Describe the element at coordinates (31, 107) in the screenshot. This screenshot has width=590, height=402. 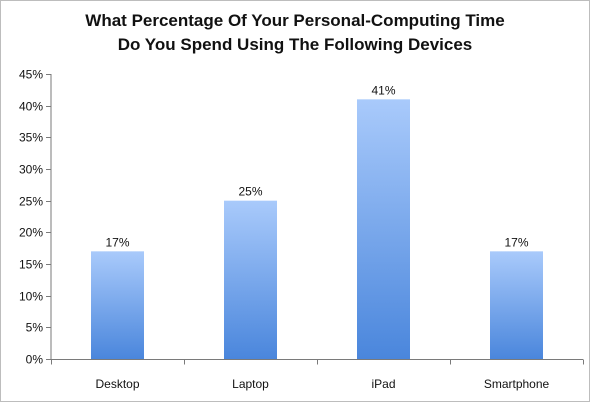
I see `y-tick-label: 40%` at that location.